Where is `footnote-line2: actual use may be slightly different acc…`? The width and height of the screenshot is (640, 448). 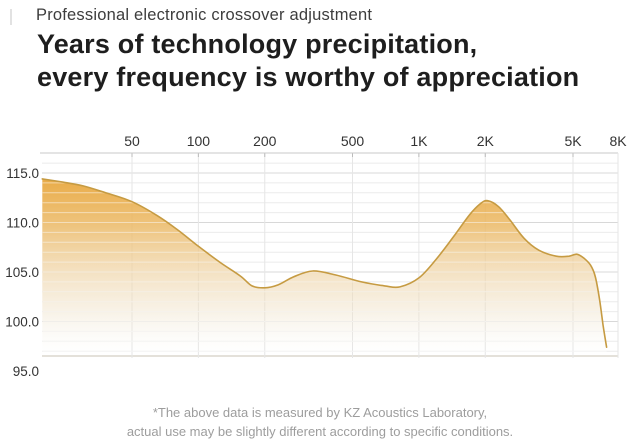
footnote-line2: actual use may be slightly different acc… is located at coordinates (320, 431).